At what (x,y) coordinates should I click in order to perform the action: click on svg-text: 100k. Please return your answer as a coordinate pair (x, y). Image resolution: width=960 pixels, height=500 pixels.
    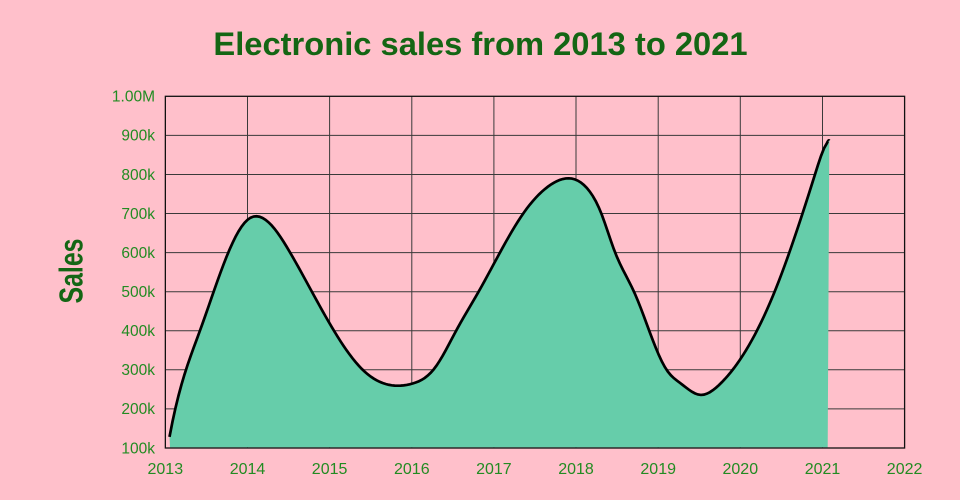
    Looking at the image, I should click on (138, 448).